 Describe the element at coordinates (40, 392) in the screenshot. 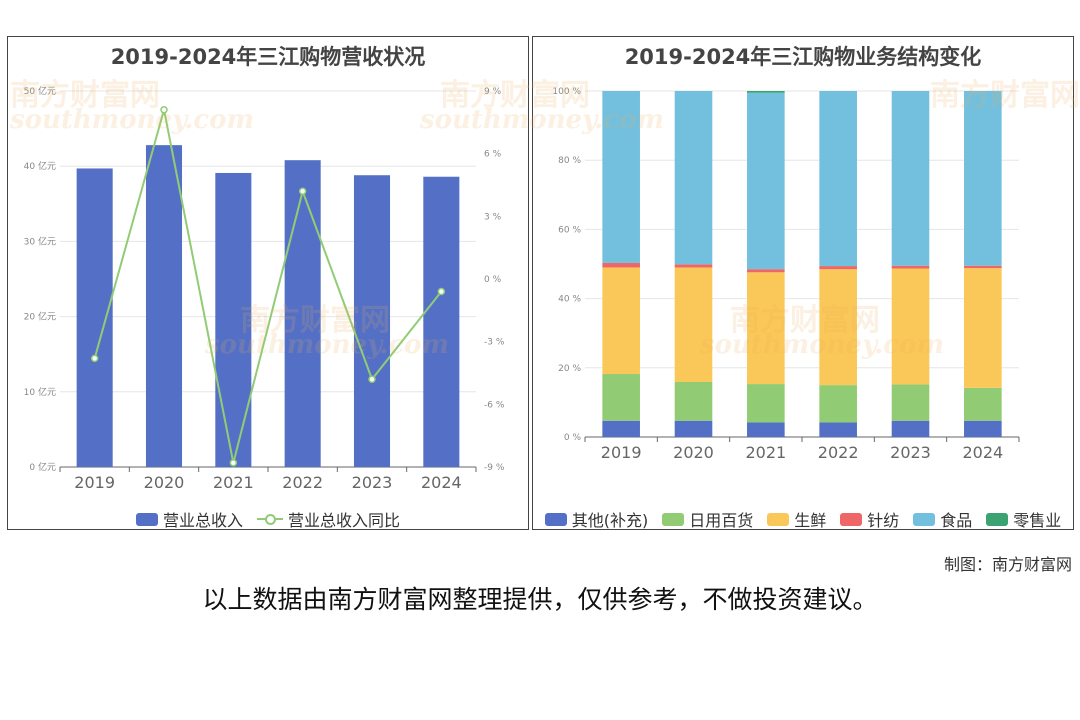

I see `y-left-tick-label: 10 亿元` at that location.